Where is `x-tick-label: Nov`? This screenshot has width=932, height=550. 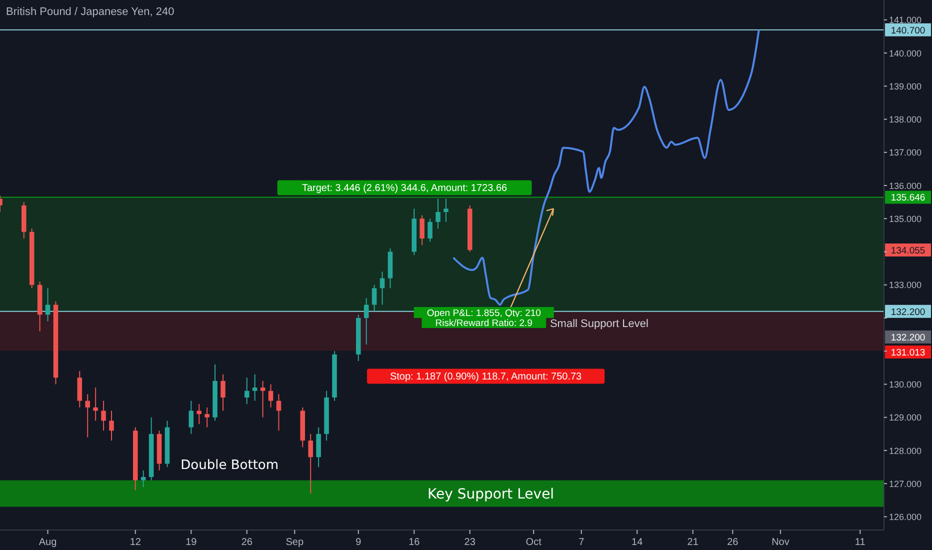 x-tick-label: Nov is located at coordinates (781, 542).